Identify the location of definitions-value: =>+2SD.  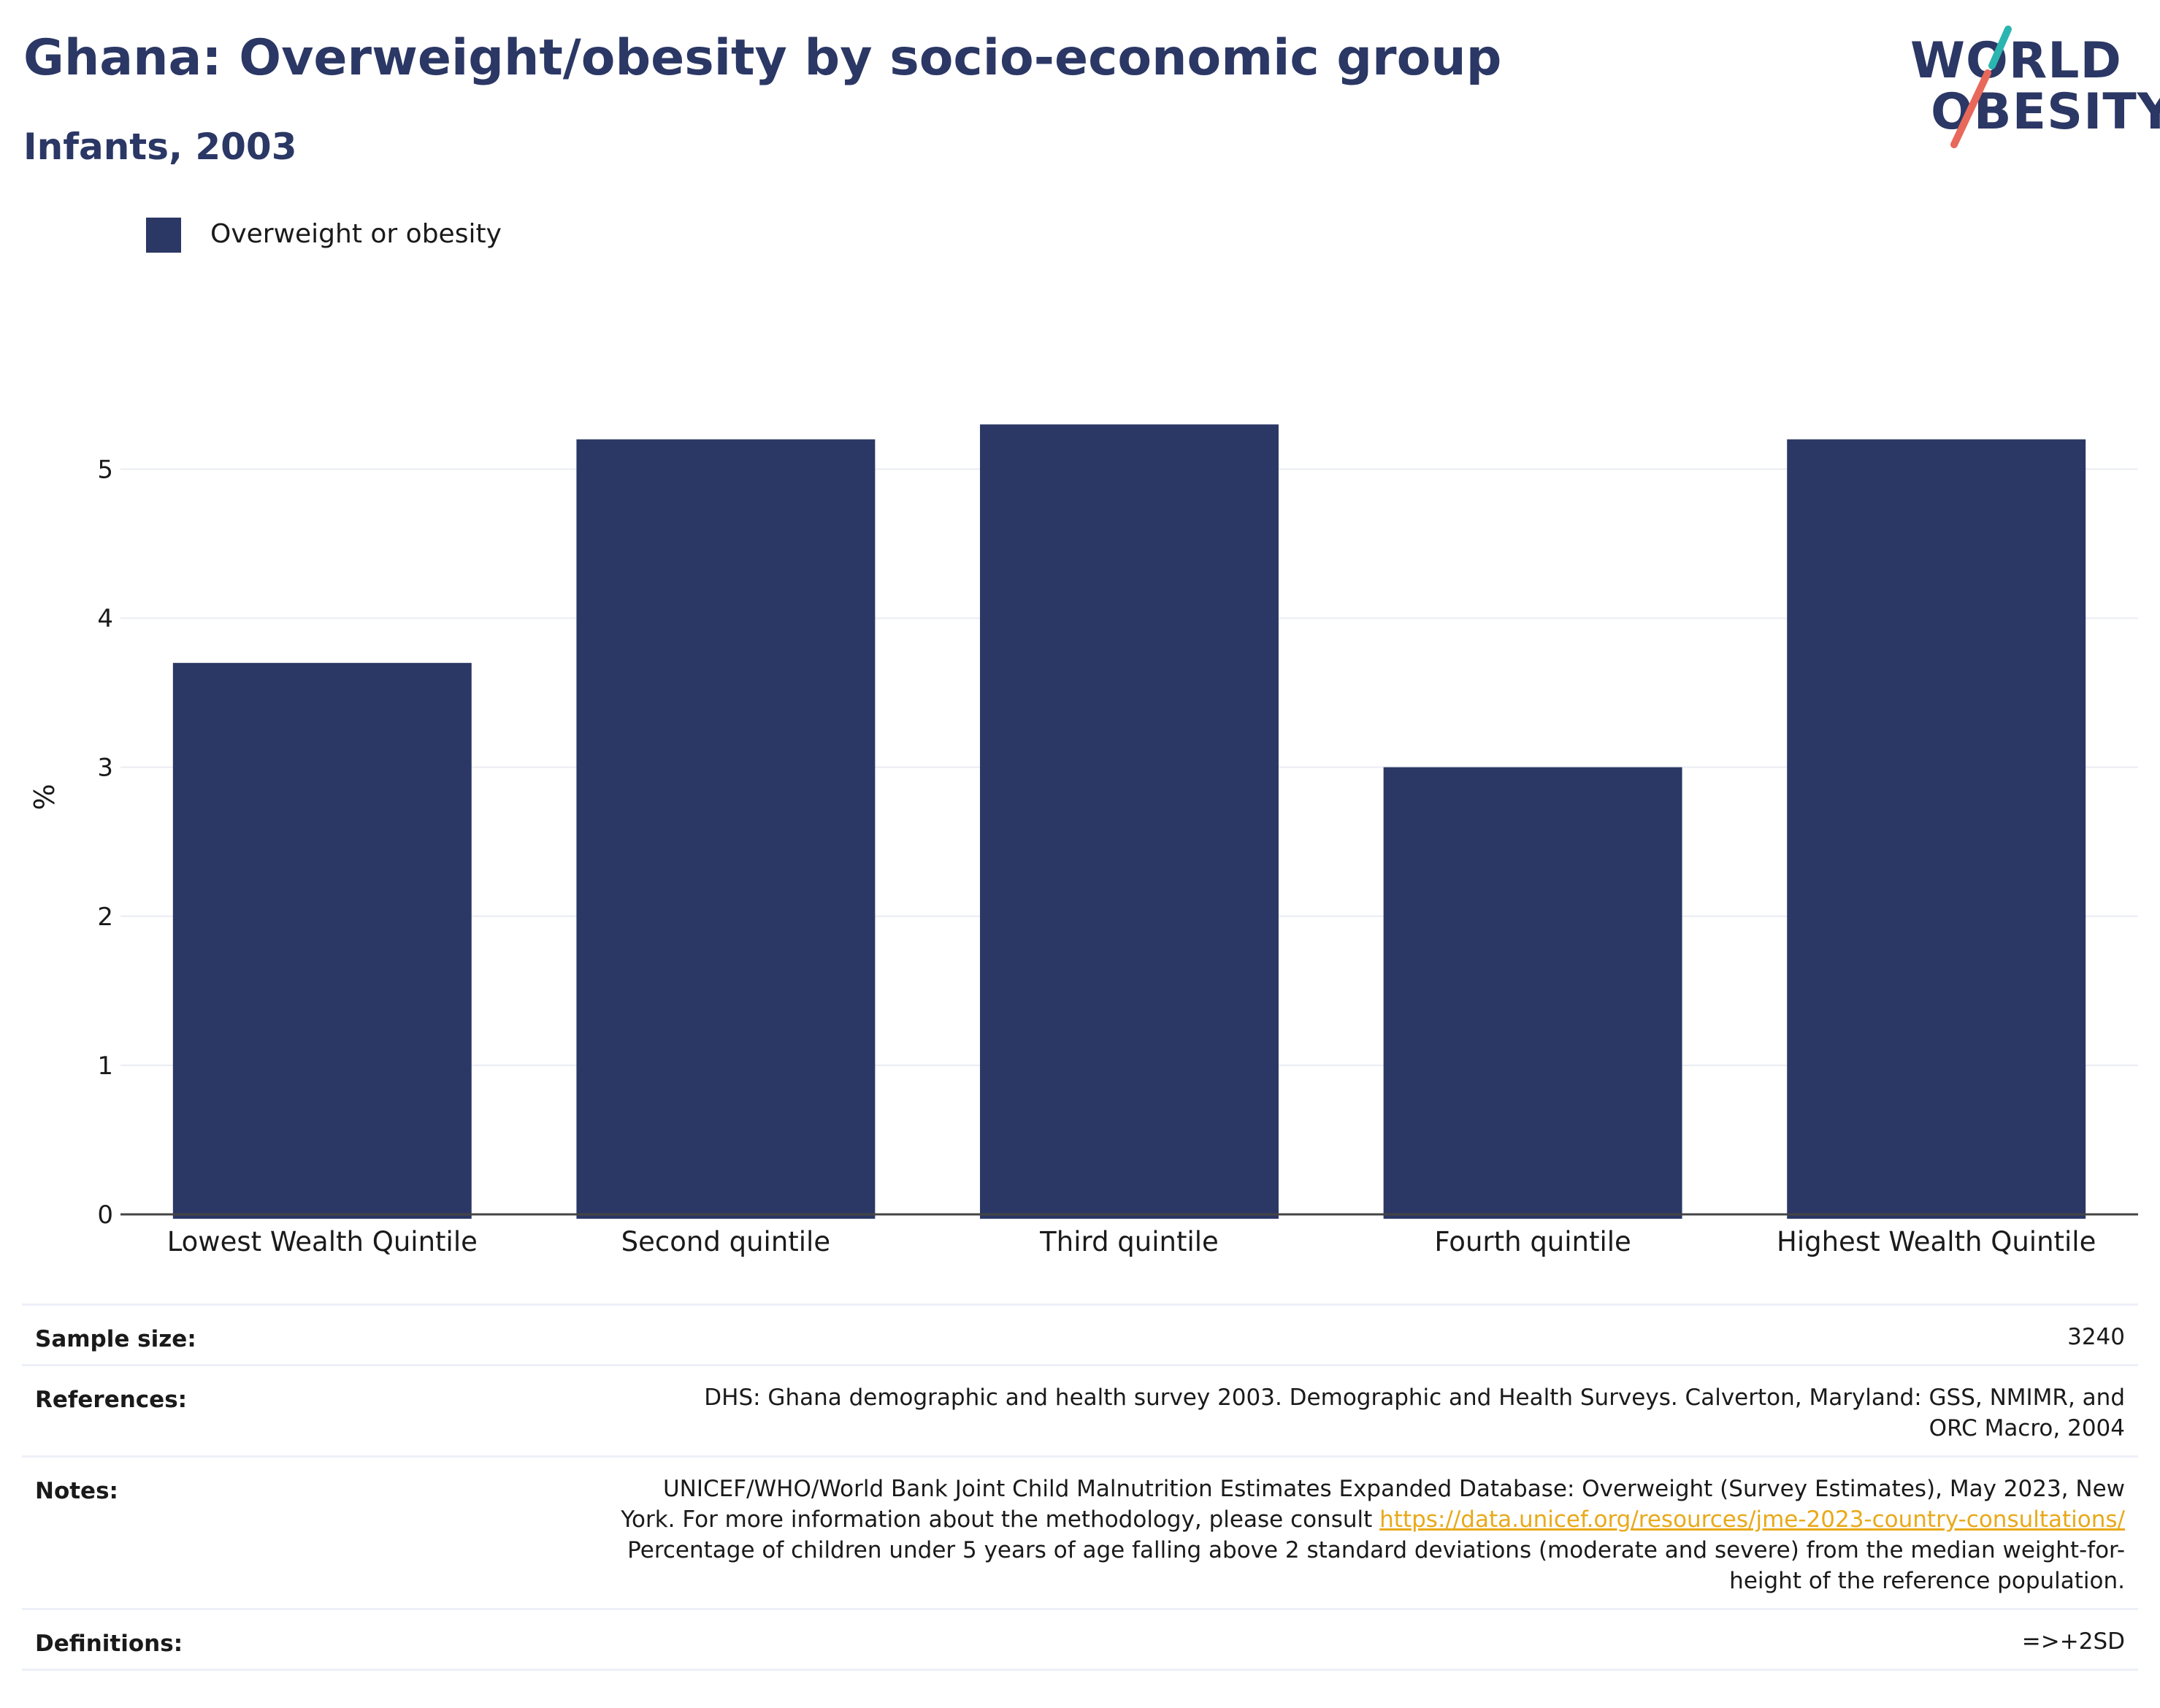
(2073, 1641).